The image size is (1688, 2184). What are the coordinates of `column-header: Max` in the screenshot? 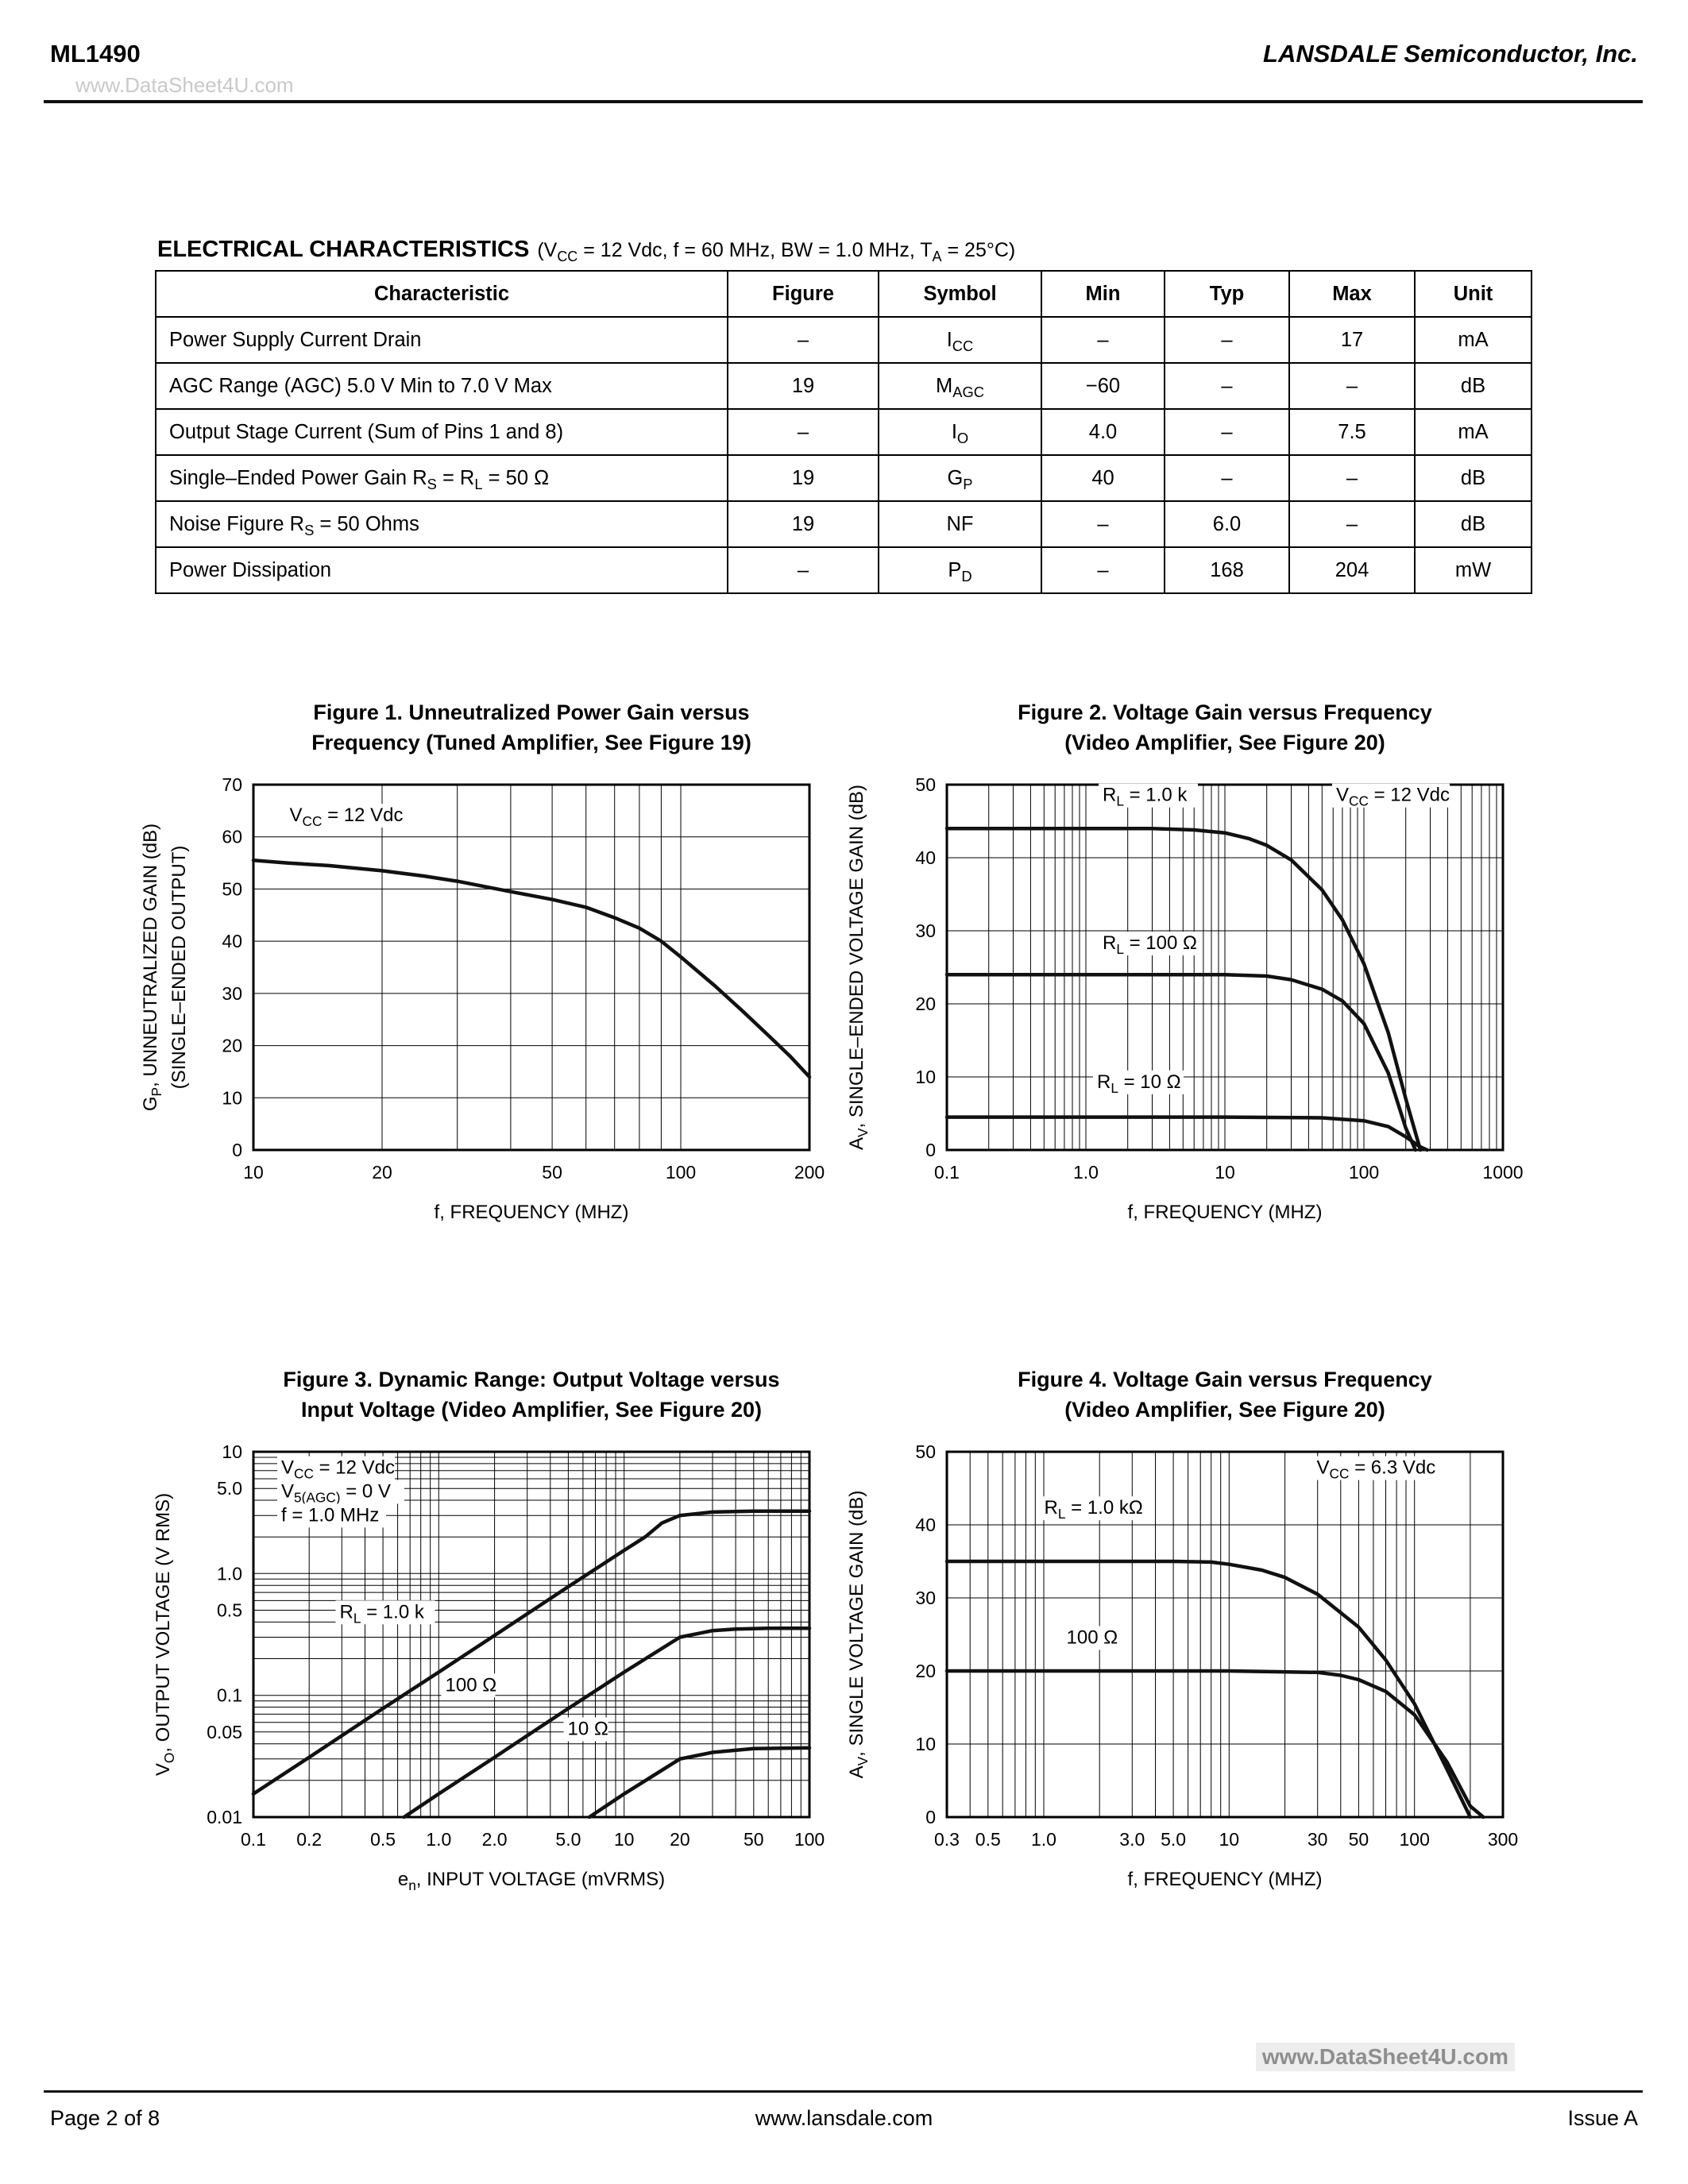 It's located at (1352, 294).